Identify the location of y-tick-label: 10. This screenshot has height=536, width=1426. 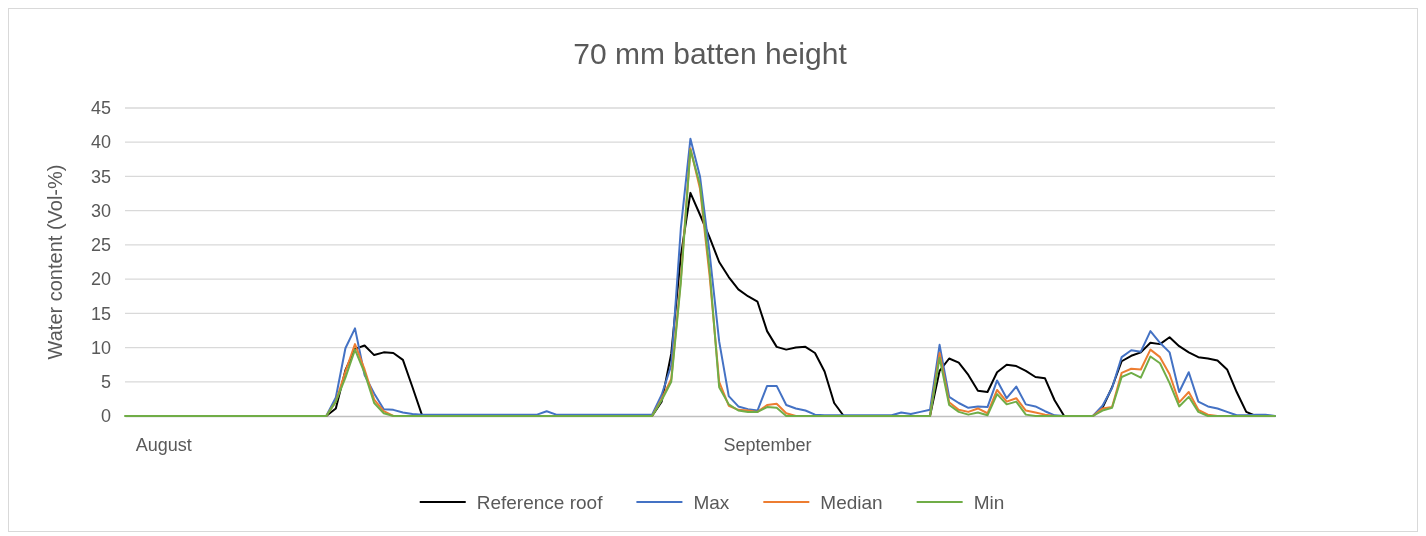
(100, 347).